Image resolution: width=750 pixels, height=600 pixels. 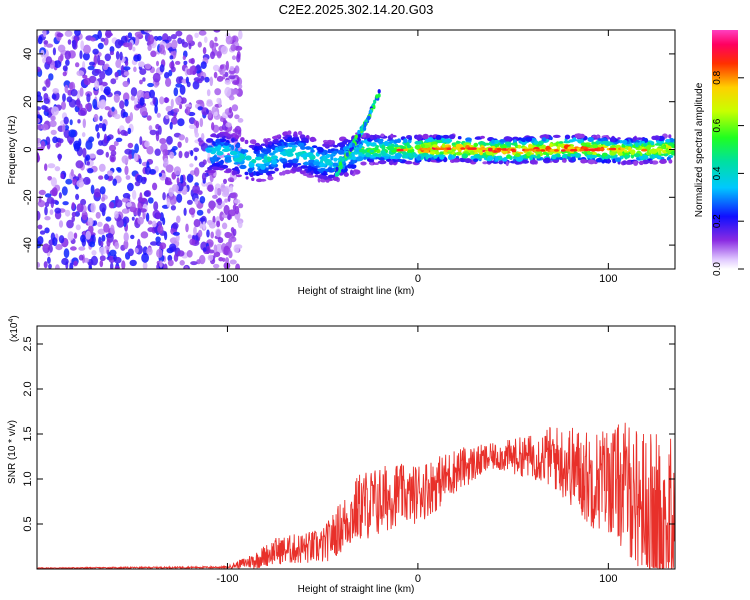 What do you see at coordinates (463, 148) in the screenshot?
I see `spectrogram-ridge-core` at bounding box center [463, 148].